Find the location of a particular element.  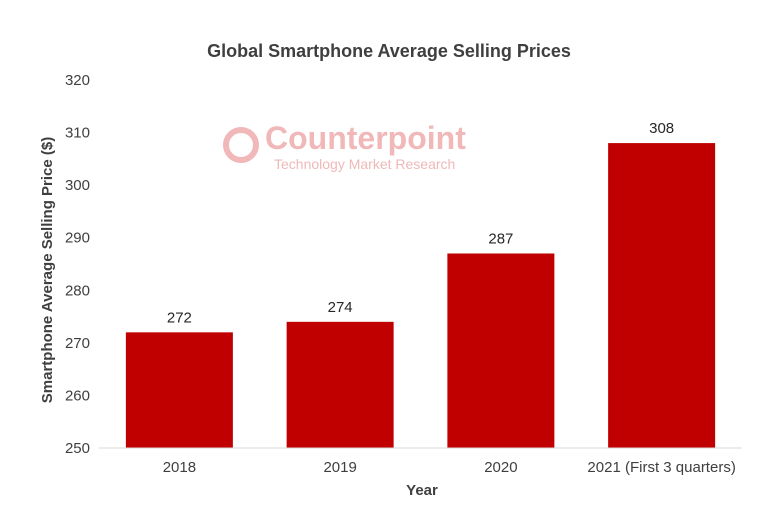

y-tick-label: 320 is located at coordinates (77, 80).